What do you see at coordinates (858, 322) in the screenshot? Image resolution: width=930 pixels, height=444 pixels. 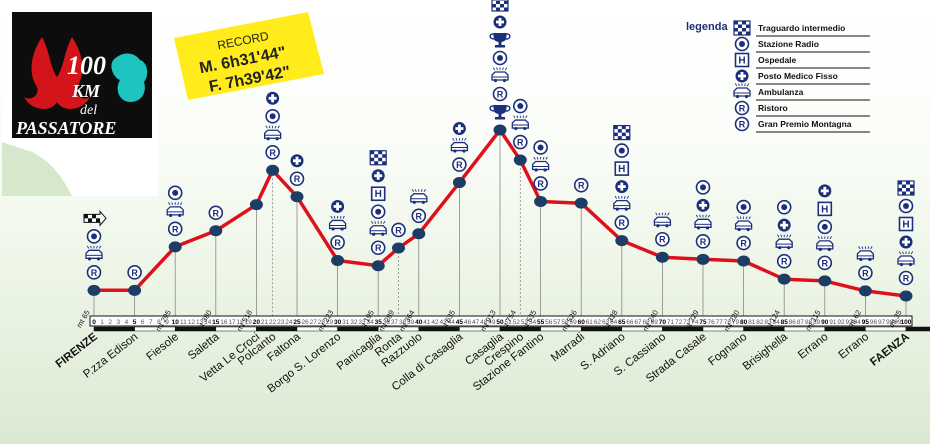 I see `km-tick-label: 94` at bounding box center [858, 322].